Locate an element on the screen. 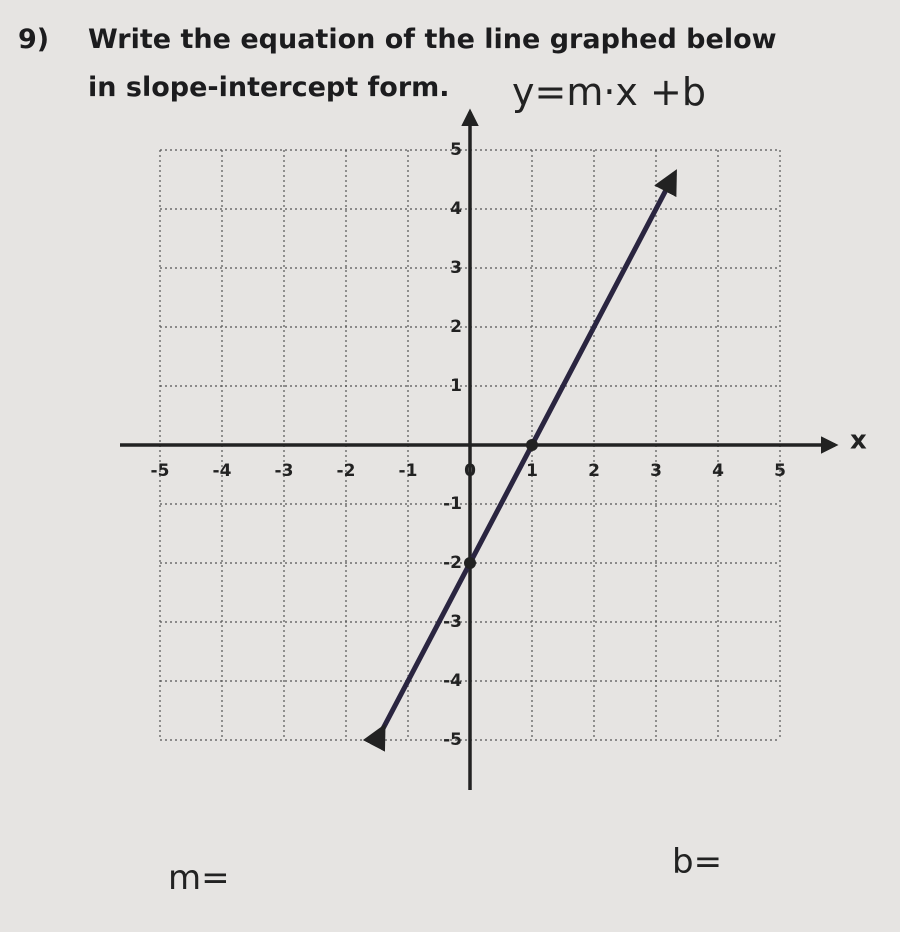 Image resolution: width=900 pixels, height=932 pixels. y-tick-label: 2 is located at coordinates (456, 327).